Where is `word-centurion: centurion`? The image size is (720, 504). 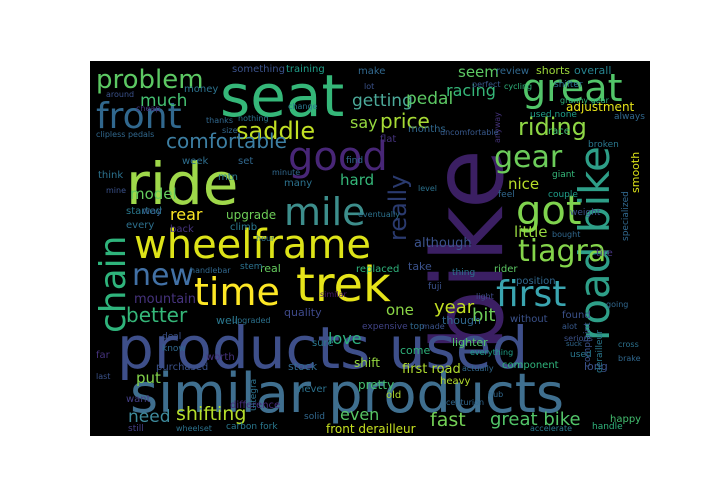
word-centurion: centurion is located at coordinates (465, 402).